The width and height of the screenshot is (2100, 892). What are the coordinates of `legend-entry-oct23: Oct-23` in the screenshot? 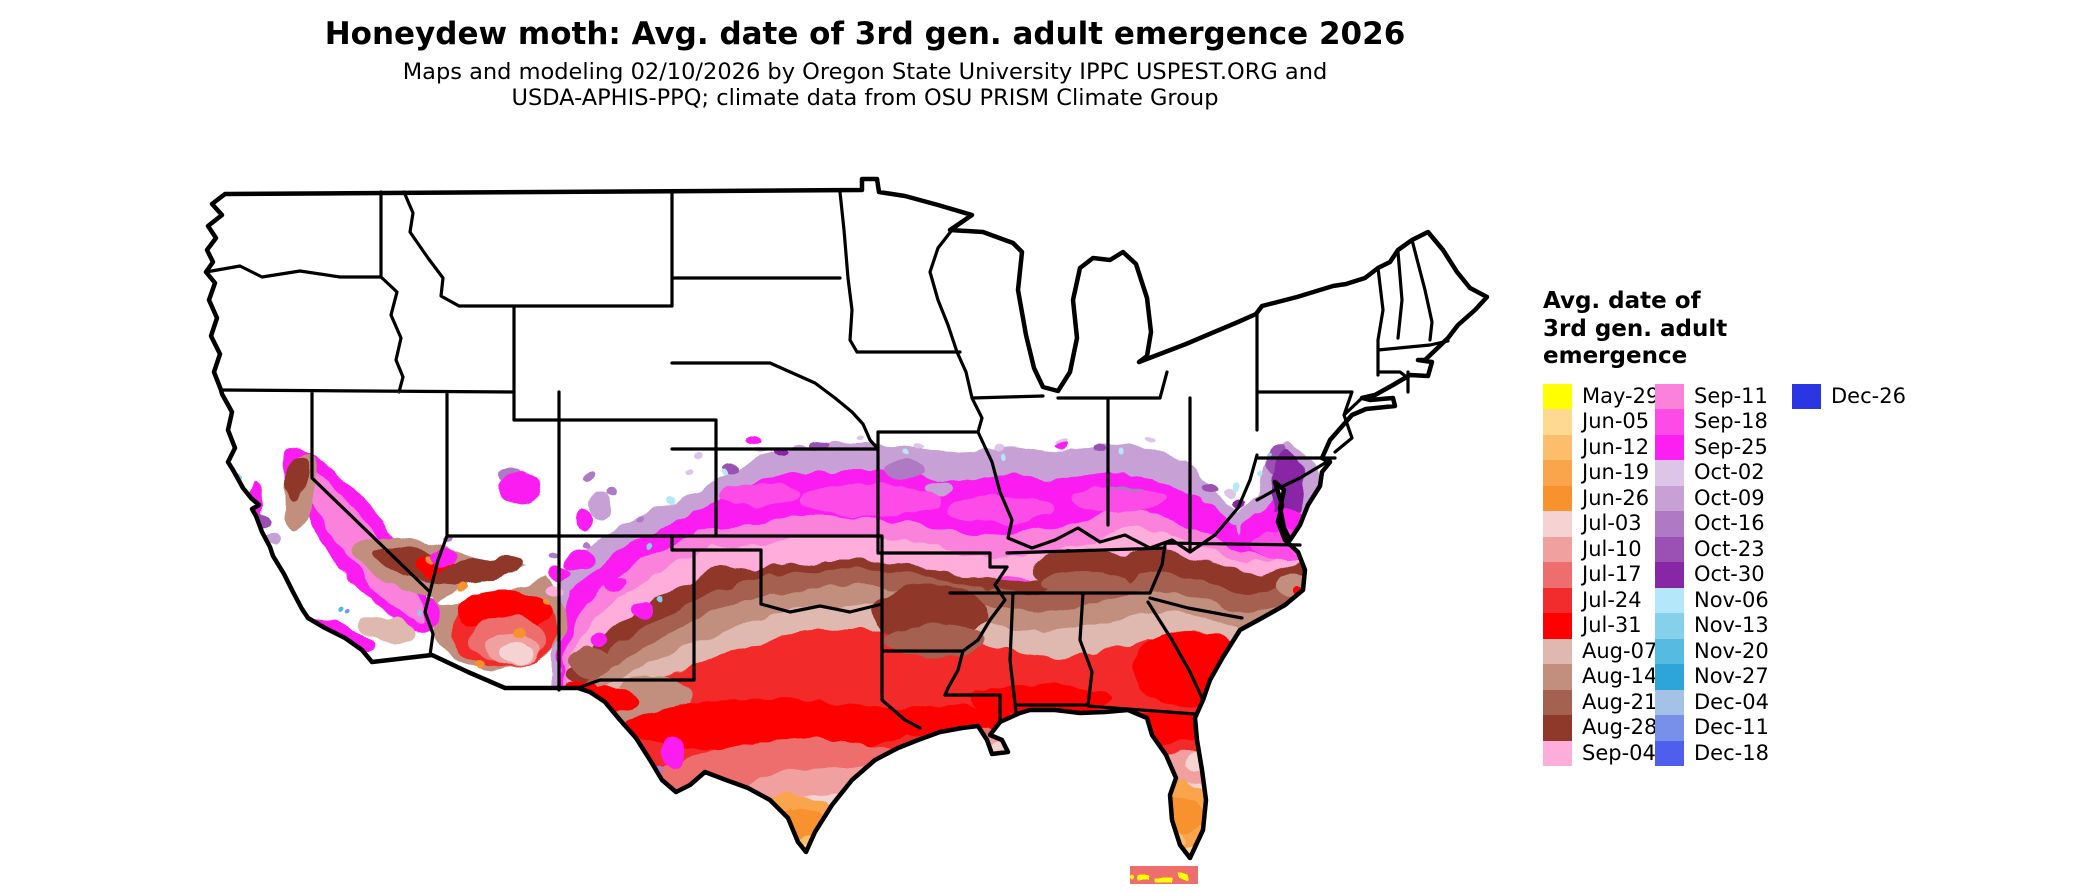 It's located at (1723, 549).